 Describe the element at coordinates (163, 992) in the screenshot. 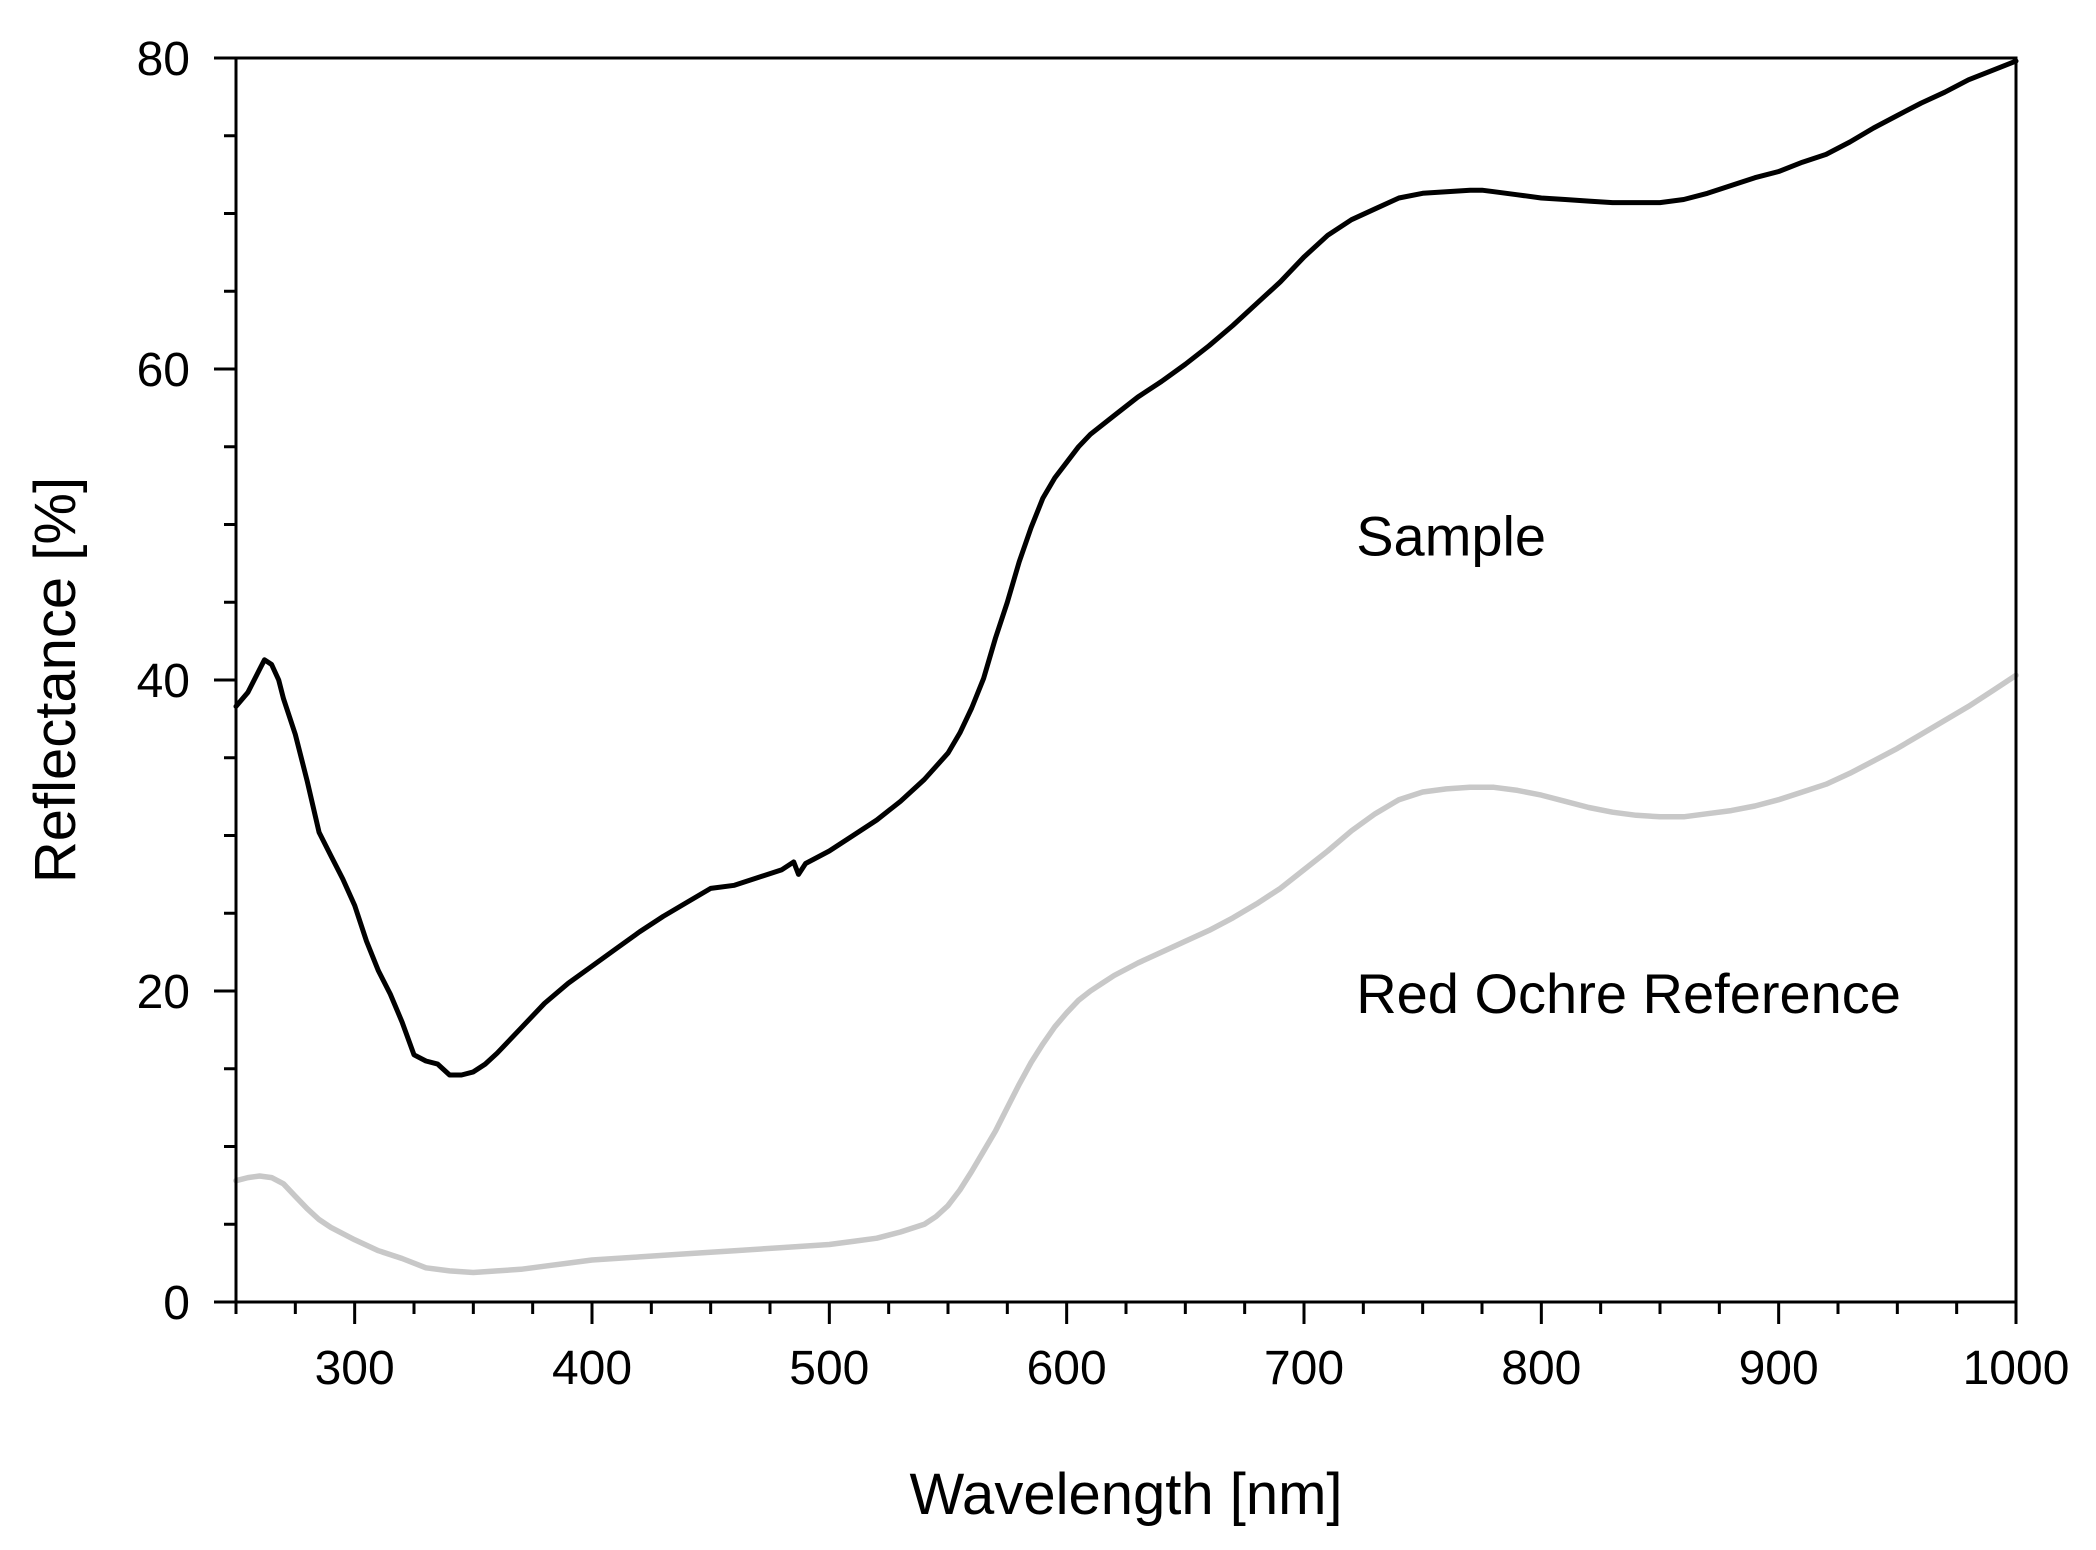

I see `y-tick-label: 20` at that location.